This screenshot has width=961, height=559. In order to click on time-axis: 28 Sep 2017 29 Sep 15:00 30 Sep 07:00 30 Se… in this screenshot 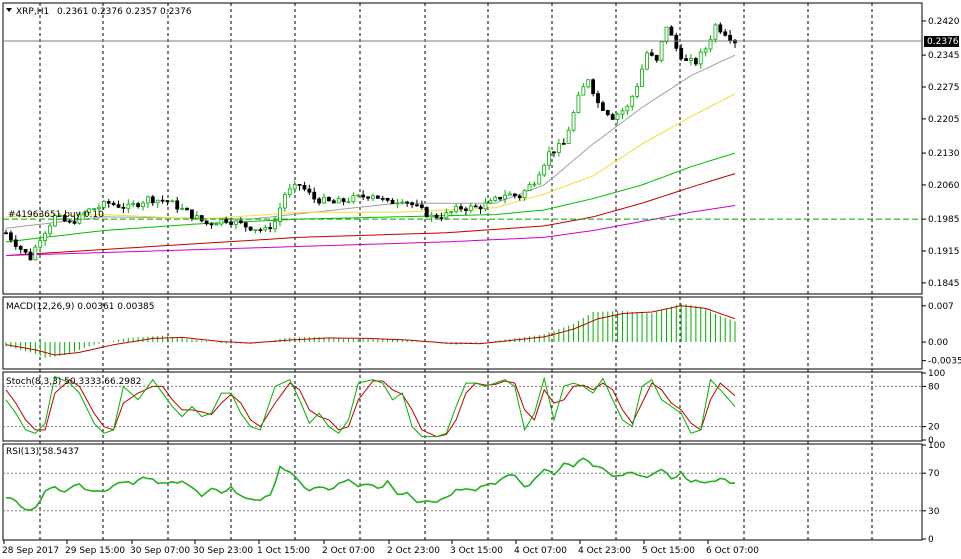, I will do `click(380, 548)`.